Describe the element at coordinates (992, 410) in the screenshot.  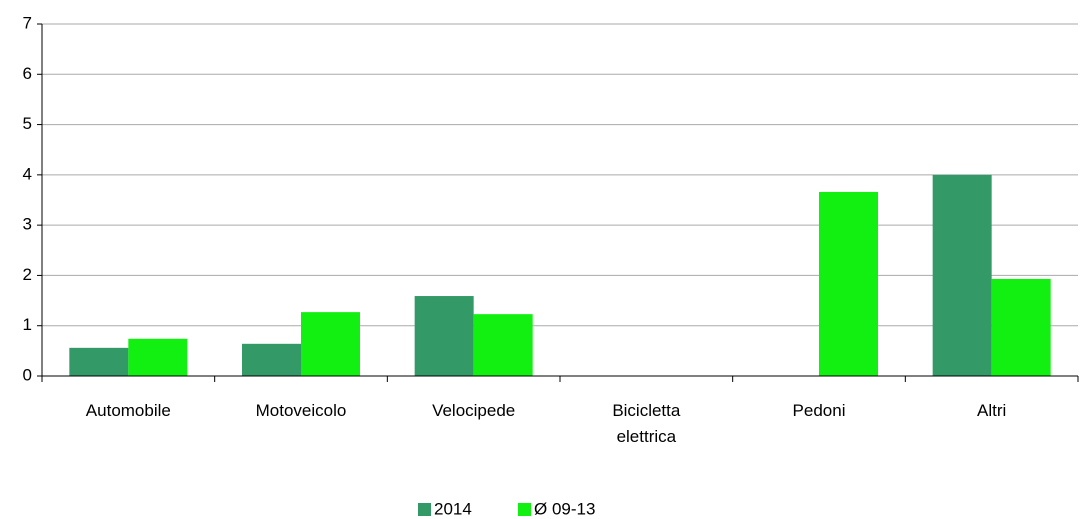
I see `x-tick-label: Altri` at that location.